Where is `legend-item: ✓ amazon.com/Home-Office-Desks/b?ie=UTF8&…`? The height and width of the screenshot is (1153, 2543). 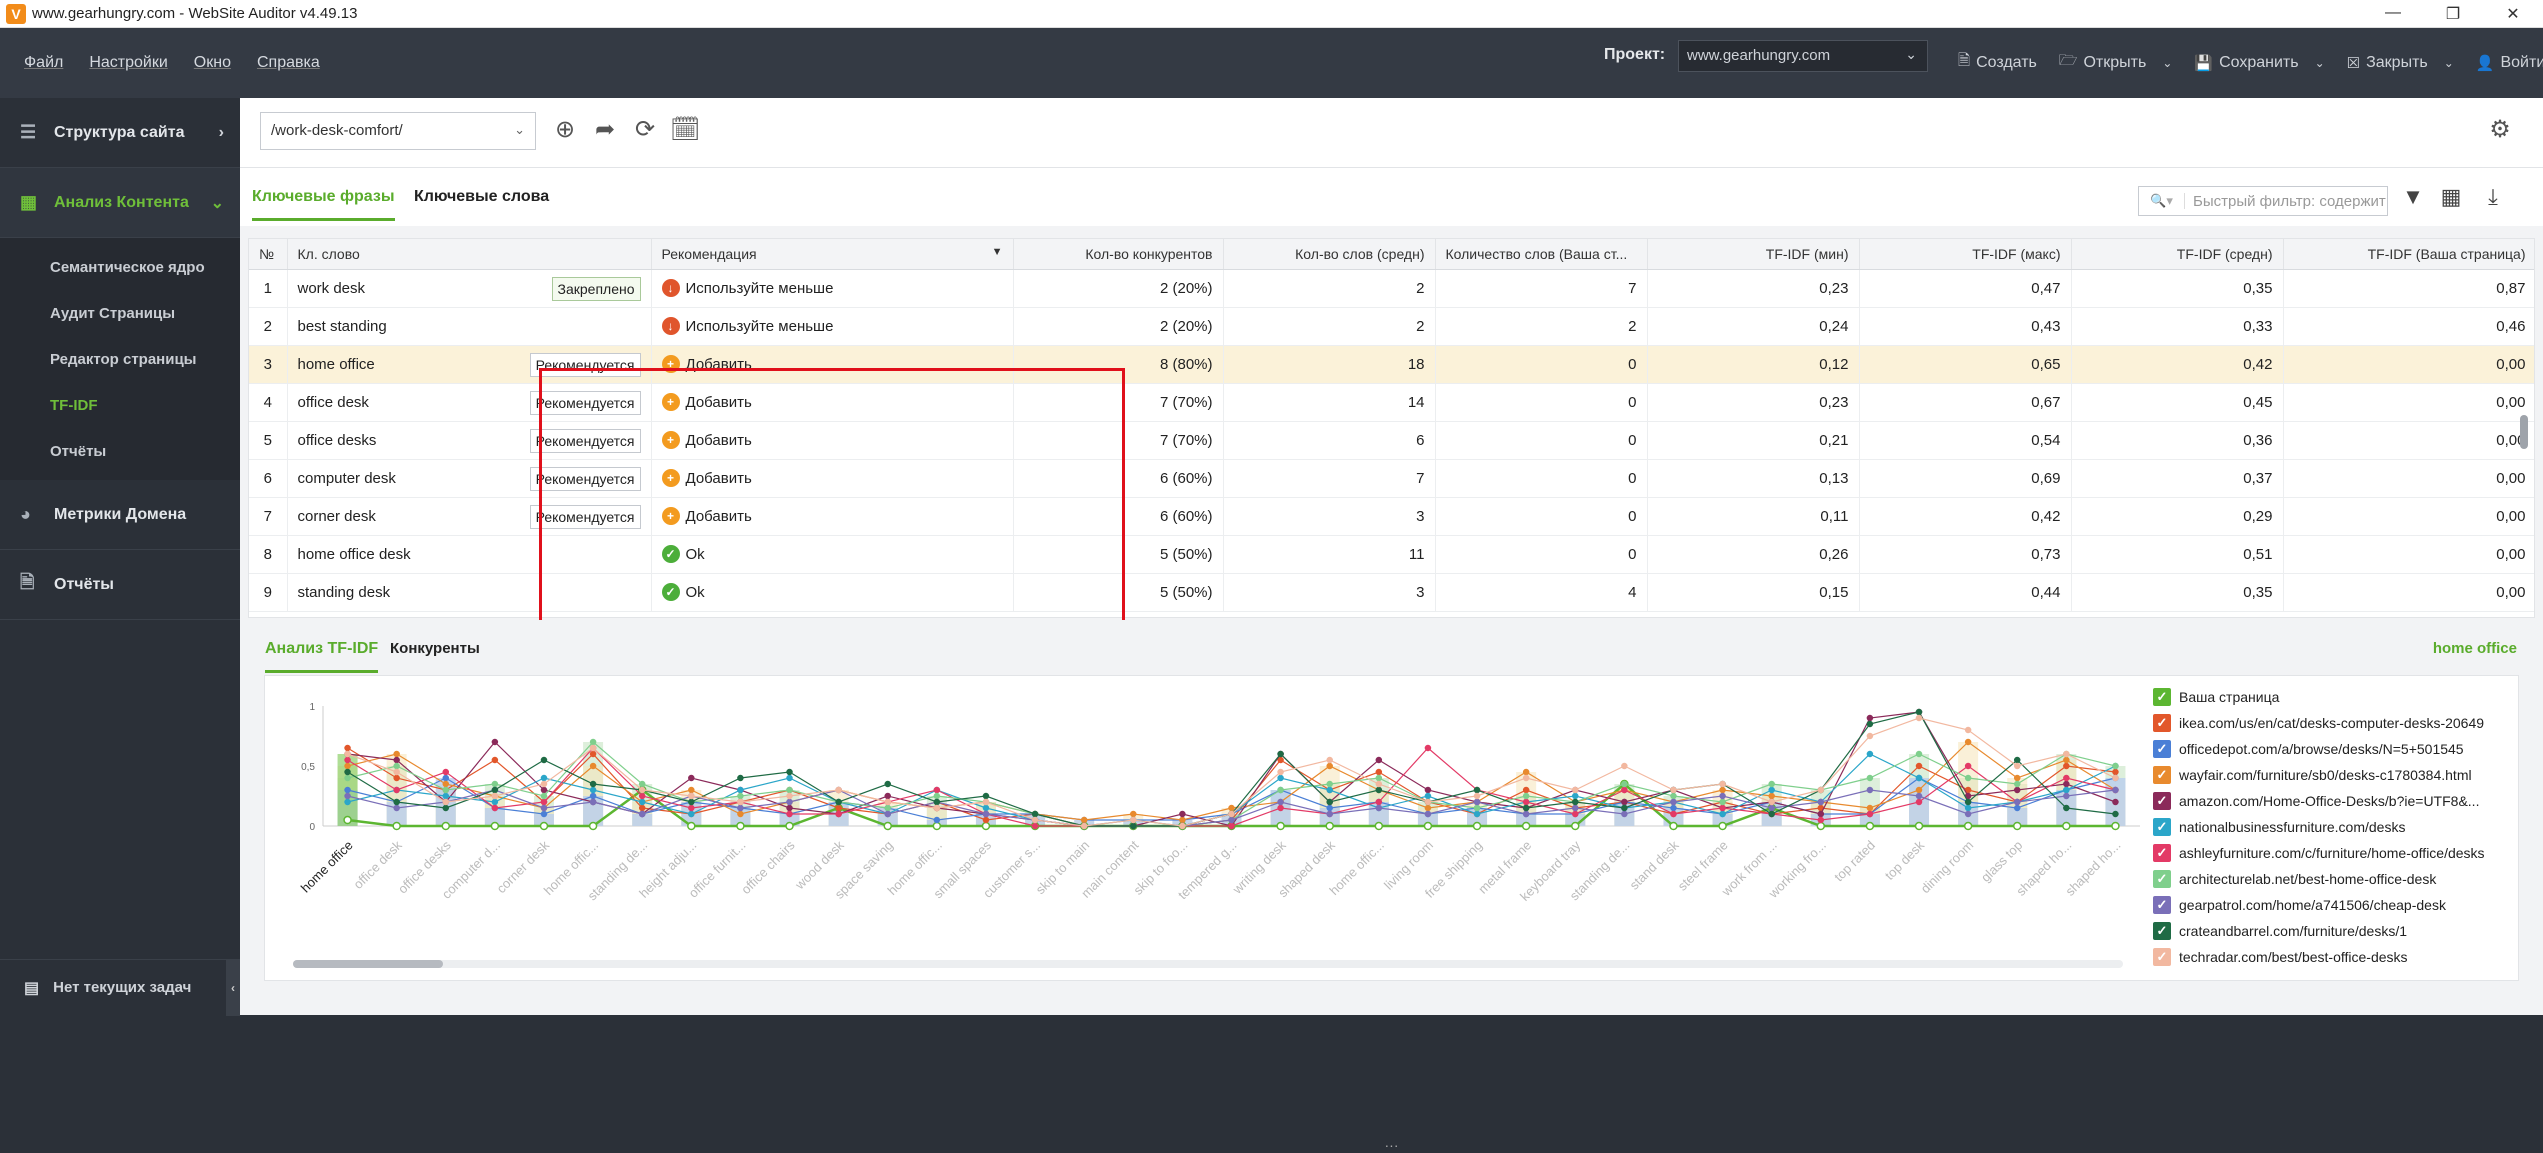
legend-item: ✓ amazon.com/Home-Office-Desks/b?ie=UTF8&… is located at coordinates (2333, 801).